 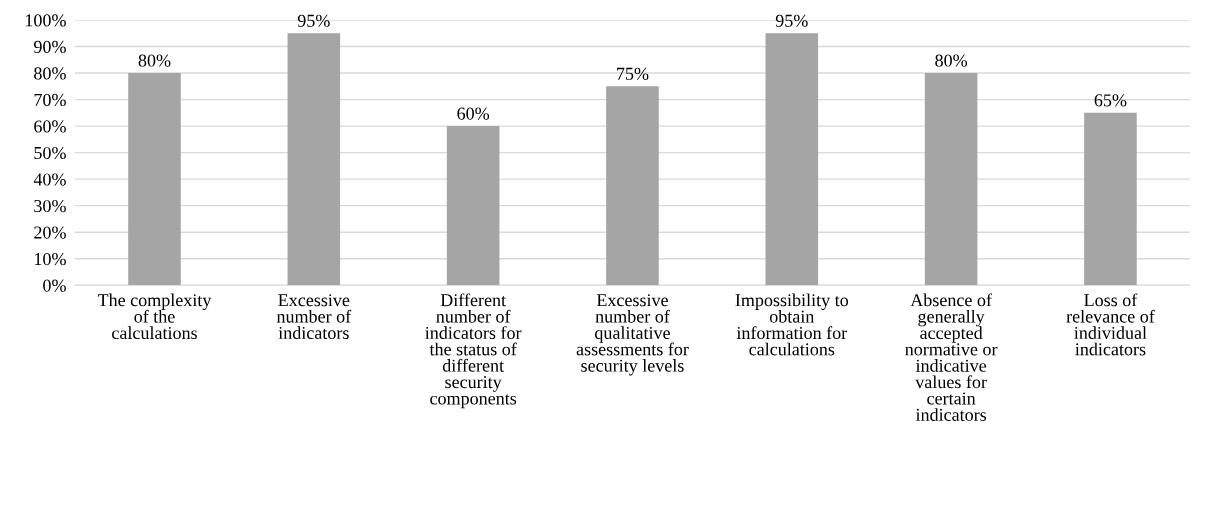 I want to click on y-tick-label: 40%, so click(x=49, y=179).